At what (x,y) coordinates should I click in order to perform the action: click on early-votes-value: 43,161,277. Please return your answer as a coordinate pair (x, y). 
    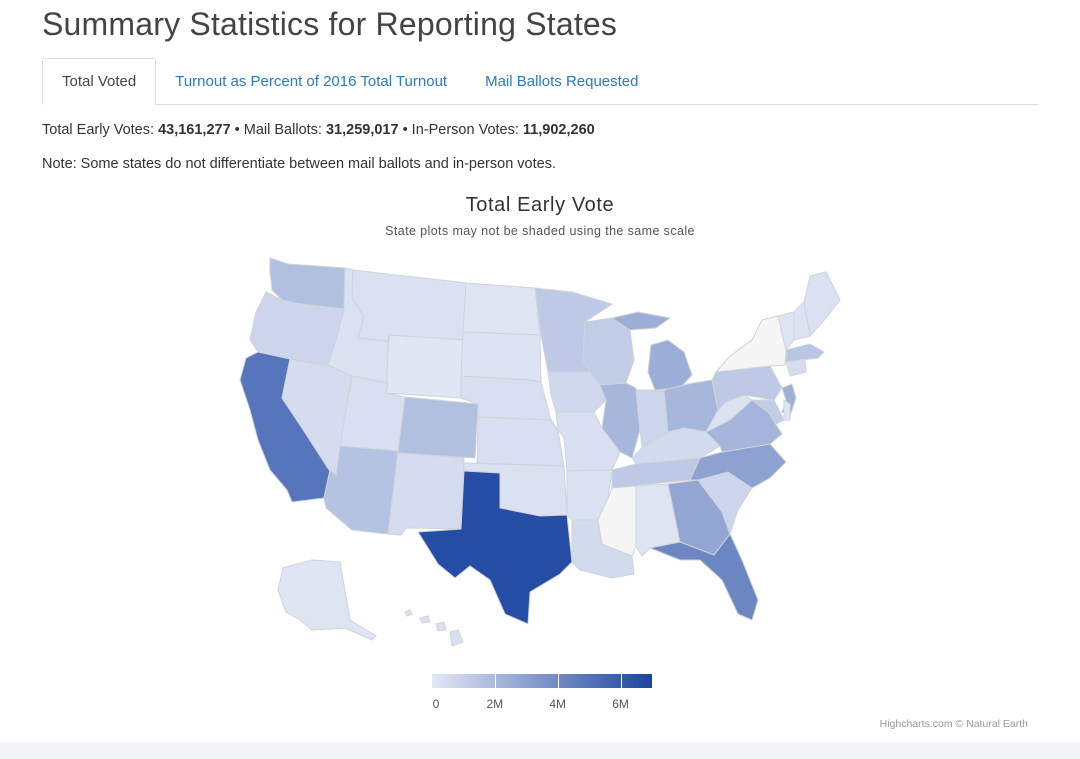
    Looking at the image, I should click on (194, 130).